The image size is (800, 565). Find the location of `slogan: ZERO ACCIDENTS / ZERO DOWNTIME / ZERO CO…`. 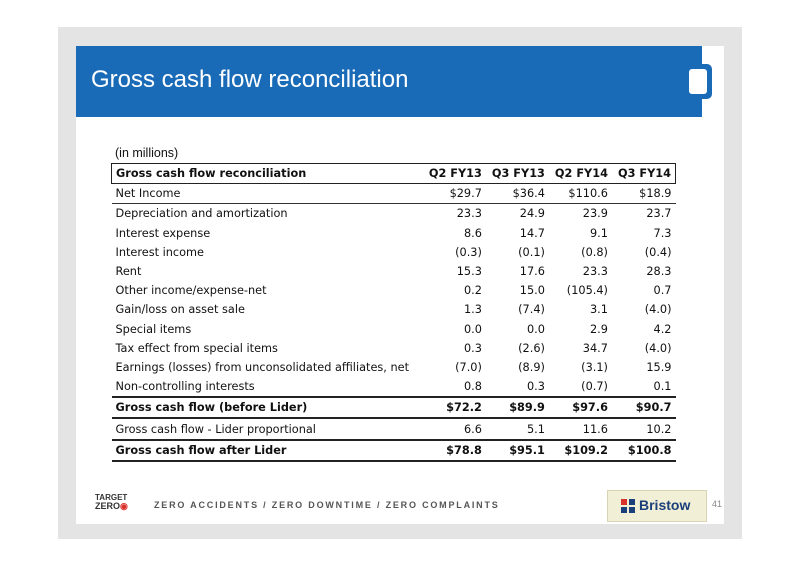

slogan: ZERO ACCIDENTS / ZERO DOWNTIME / ZERO CO… is located at coordinates (327, 505).